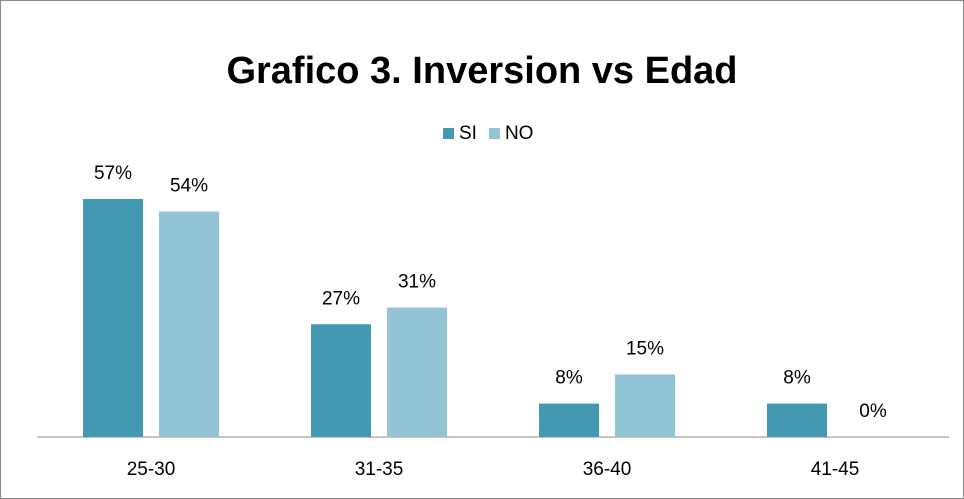  What do you see at coordinates (873, 411) in the screenshot?
I see `data-label: 0%` at bounding box center [873, 411].